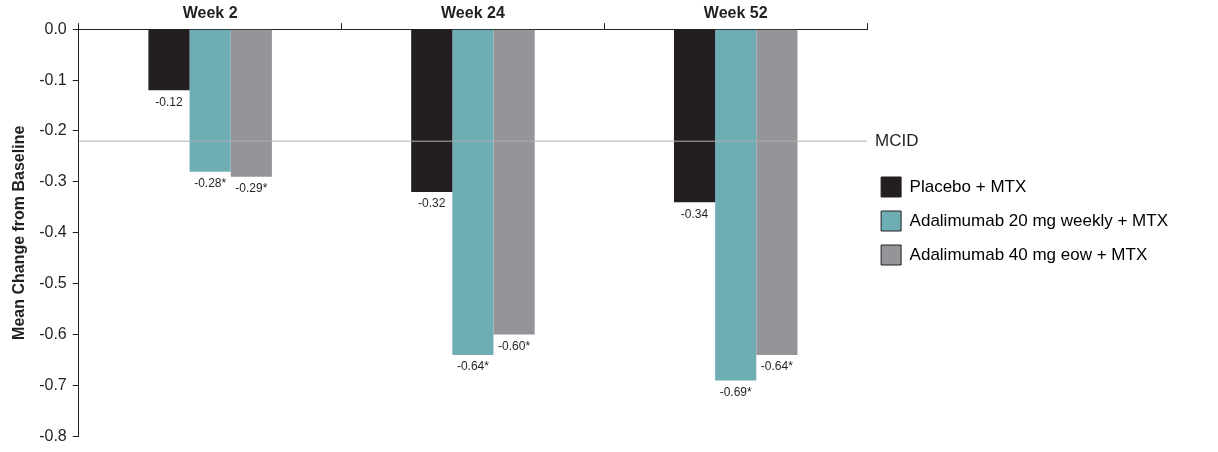 The image size is (1218, 452). I want to click on y-tick-label: 0.0, so click(55, 28).